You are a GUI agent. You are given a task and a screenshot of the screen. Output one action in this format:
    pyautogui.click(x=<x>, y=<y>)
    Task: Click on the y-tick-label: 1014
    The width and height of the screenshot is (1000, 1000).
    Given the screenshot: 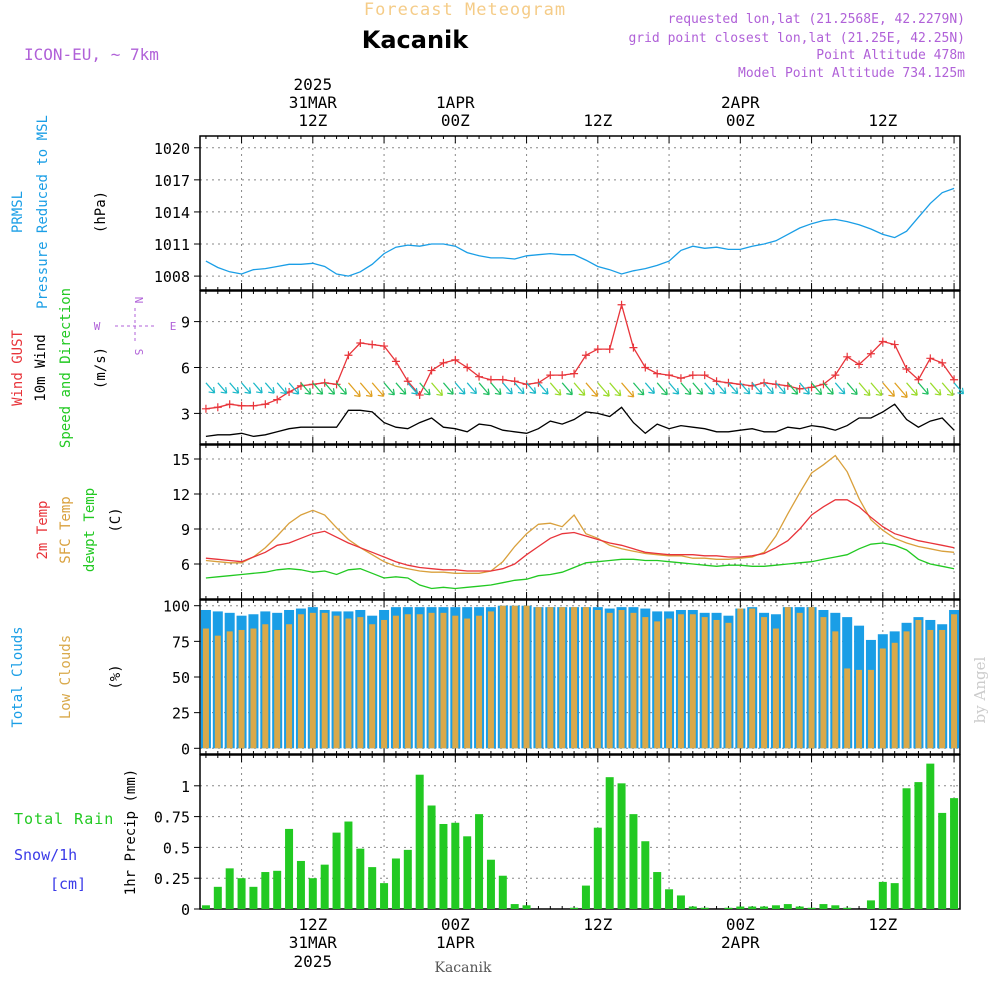 What is the action you would take?
    pyautogui.click(x=172, y=213)
    